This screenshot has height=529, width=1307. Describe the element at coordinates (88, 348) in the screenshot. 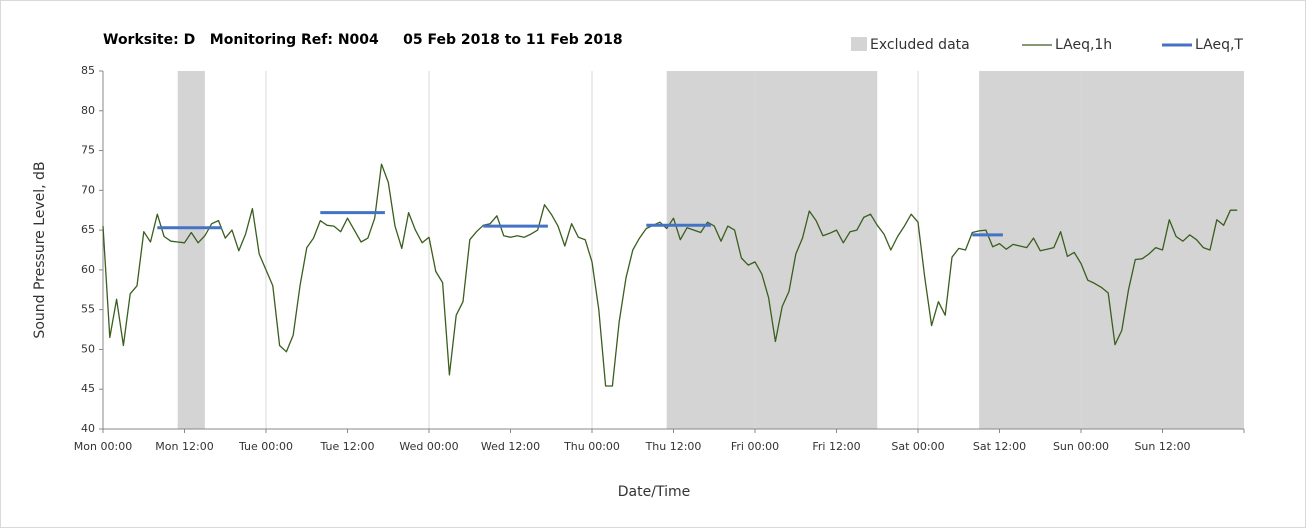

I see `y-tick-label: 50` at that location.